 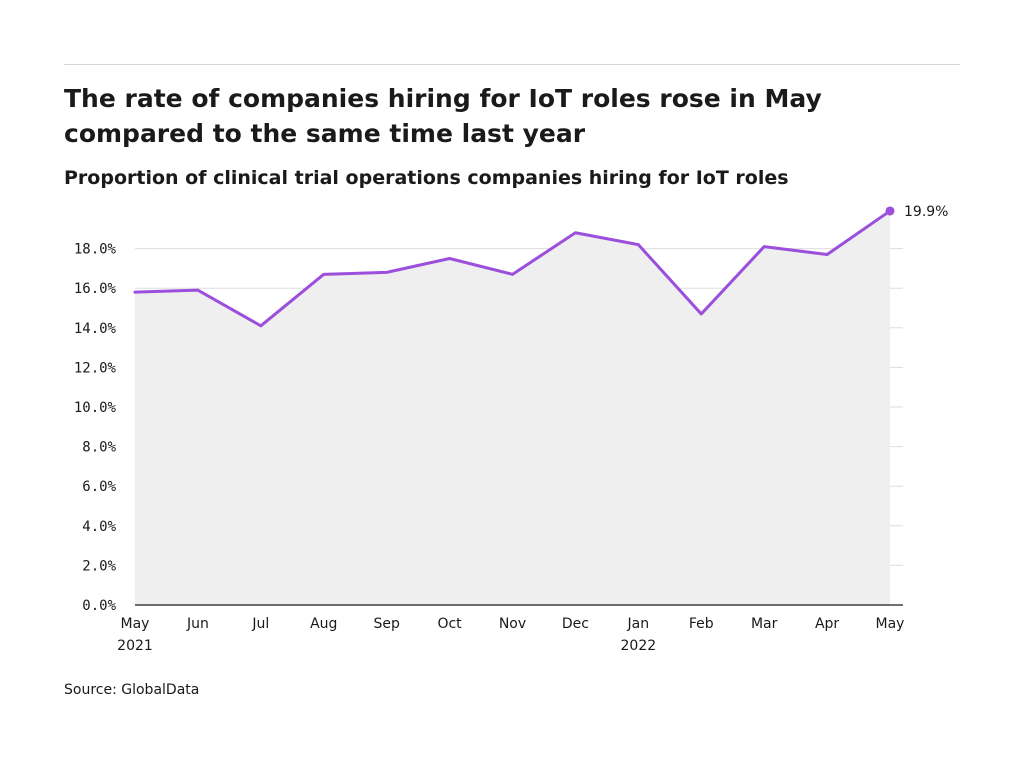 What do you see at coordinates (512, 268) in the screenshot?
I see `series-line` at bounding box center [512, 268].